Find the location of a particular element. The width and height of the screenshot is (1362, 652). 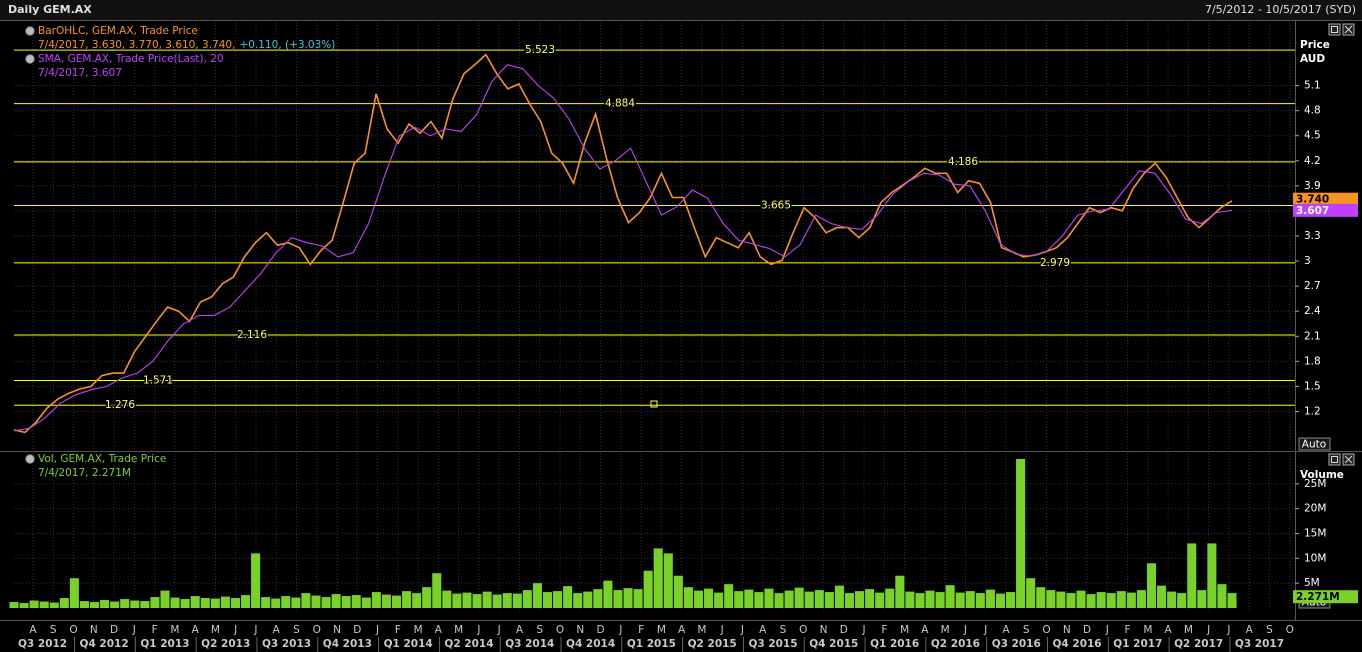

quarter-label: Q2 2013 is located at coordinates (225, 644).